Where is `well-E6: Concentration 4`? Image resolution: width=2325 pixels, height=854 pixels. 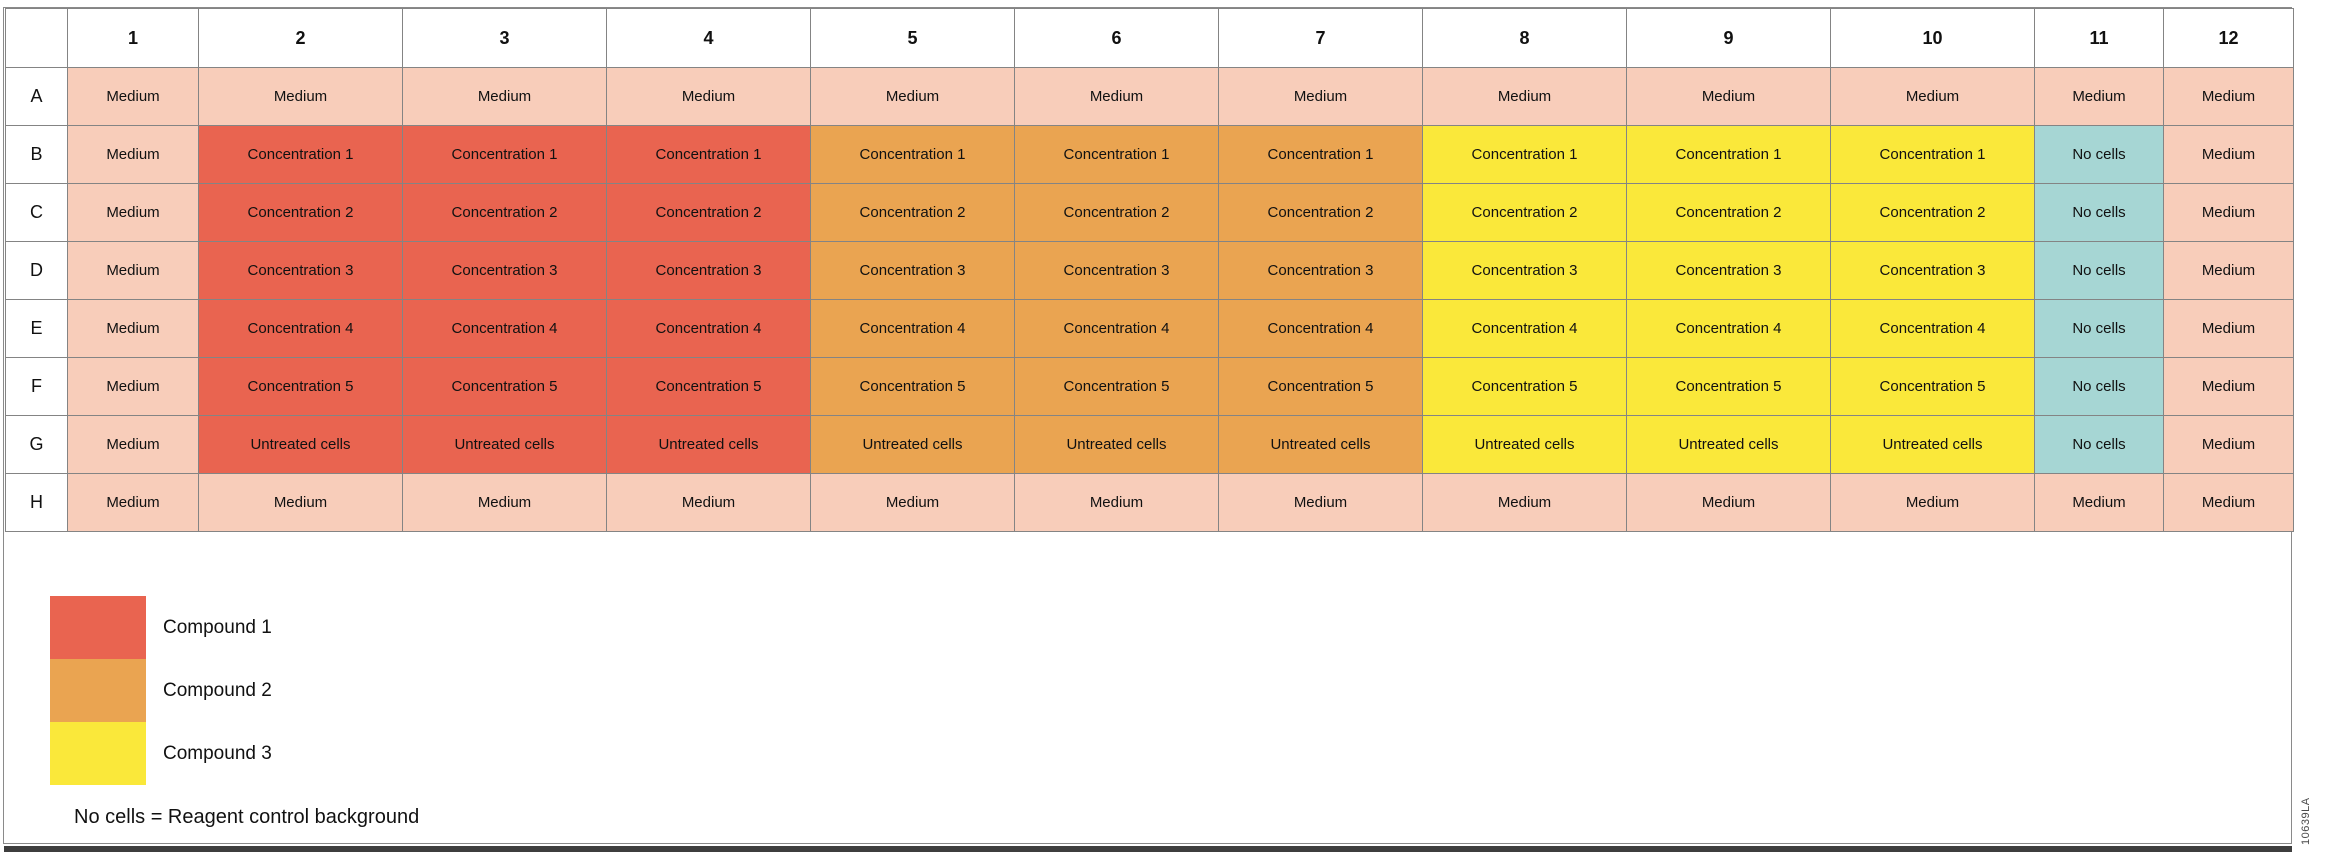 well-E6: Concentration 4 is located at coordinates (1116, 328).